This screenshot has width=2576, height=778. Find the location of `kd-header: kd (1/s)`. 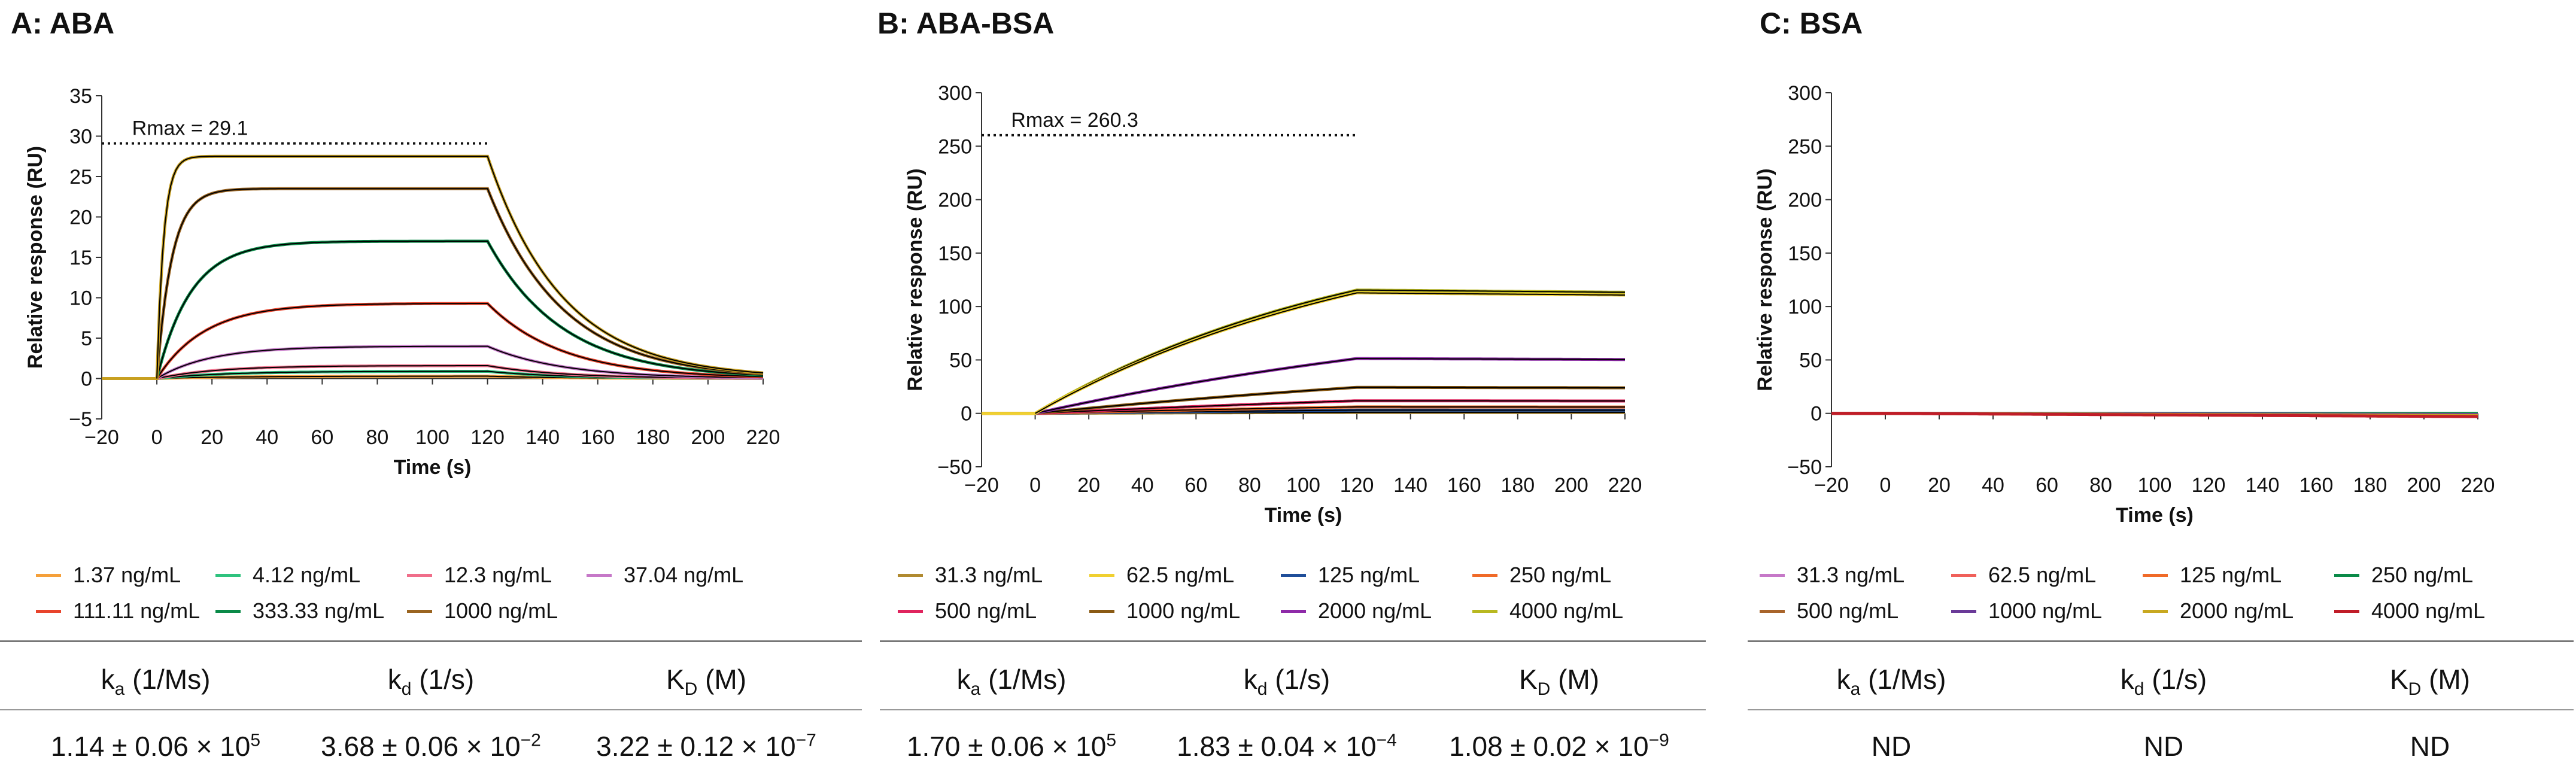

kd-header: kd (1/s) is located at coordinates (1286, 682).